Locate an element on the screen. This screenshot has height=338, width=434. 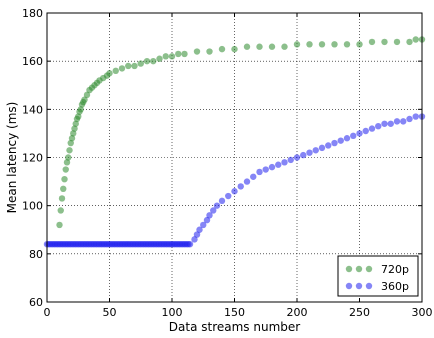
x-tick-label: 0 is located at coordinates (47, 312).